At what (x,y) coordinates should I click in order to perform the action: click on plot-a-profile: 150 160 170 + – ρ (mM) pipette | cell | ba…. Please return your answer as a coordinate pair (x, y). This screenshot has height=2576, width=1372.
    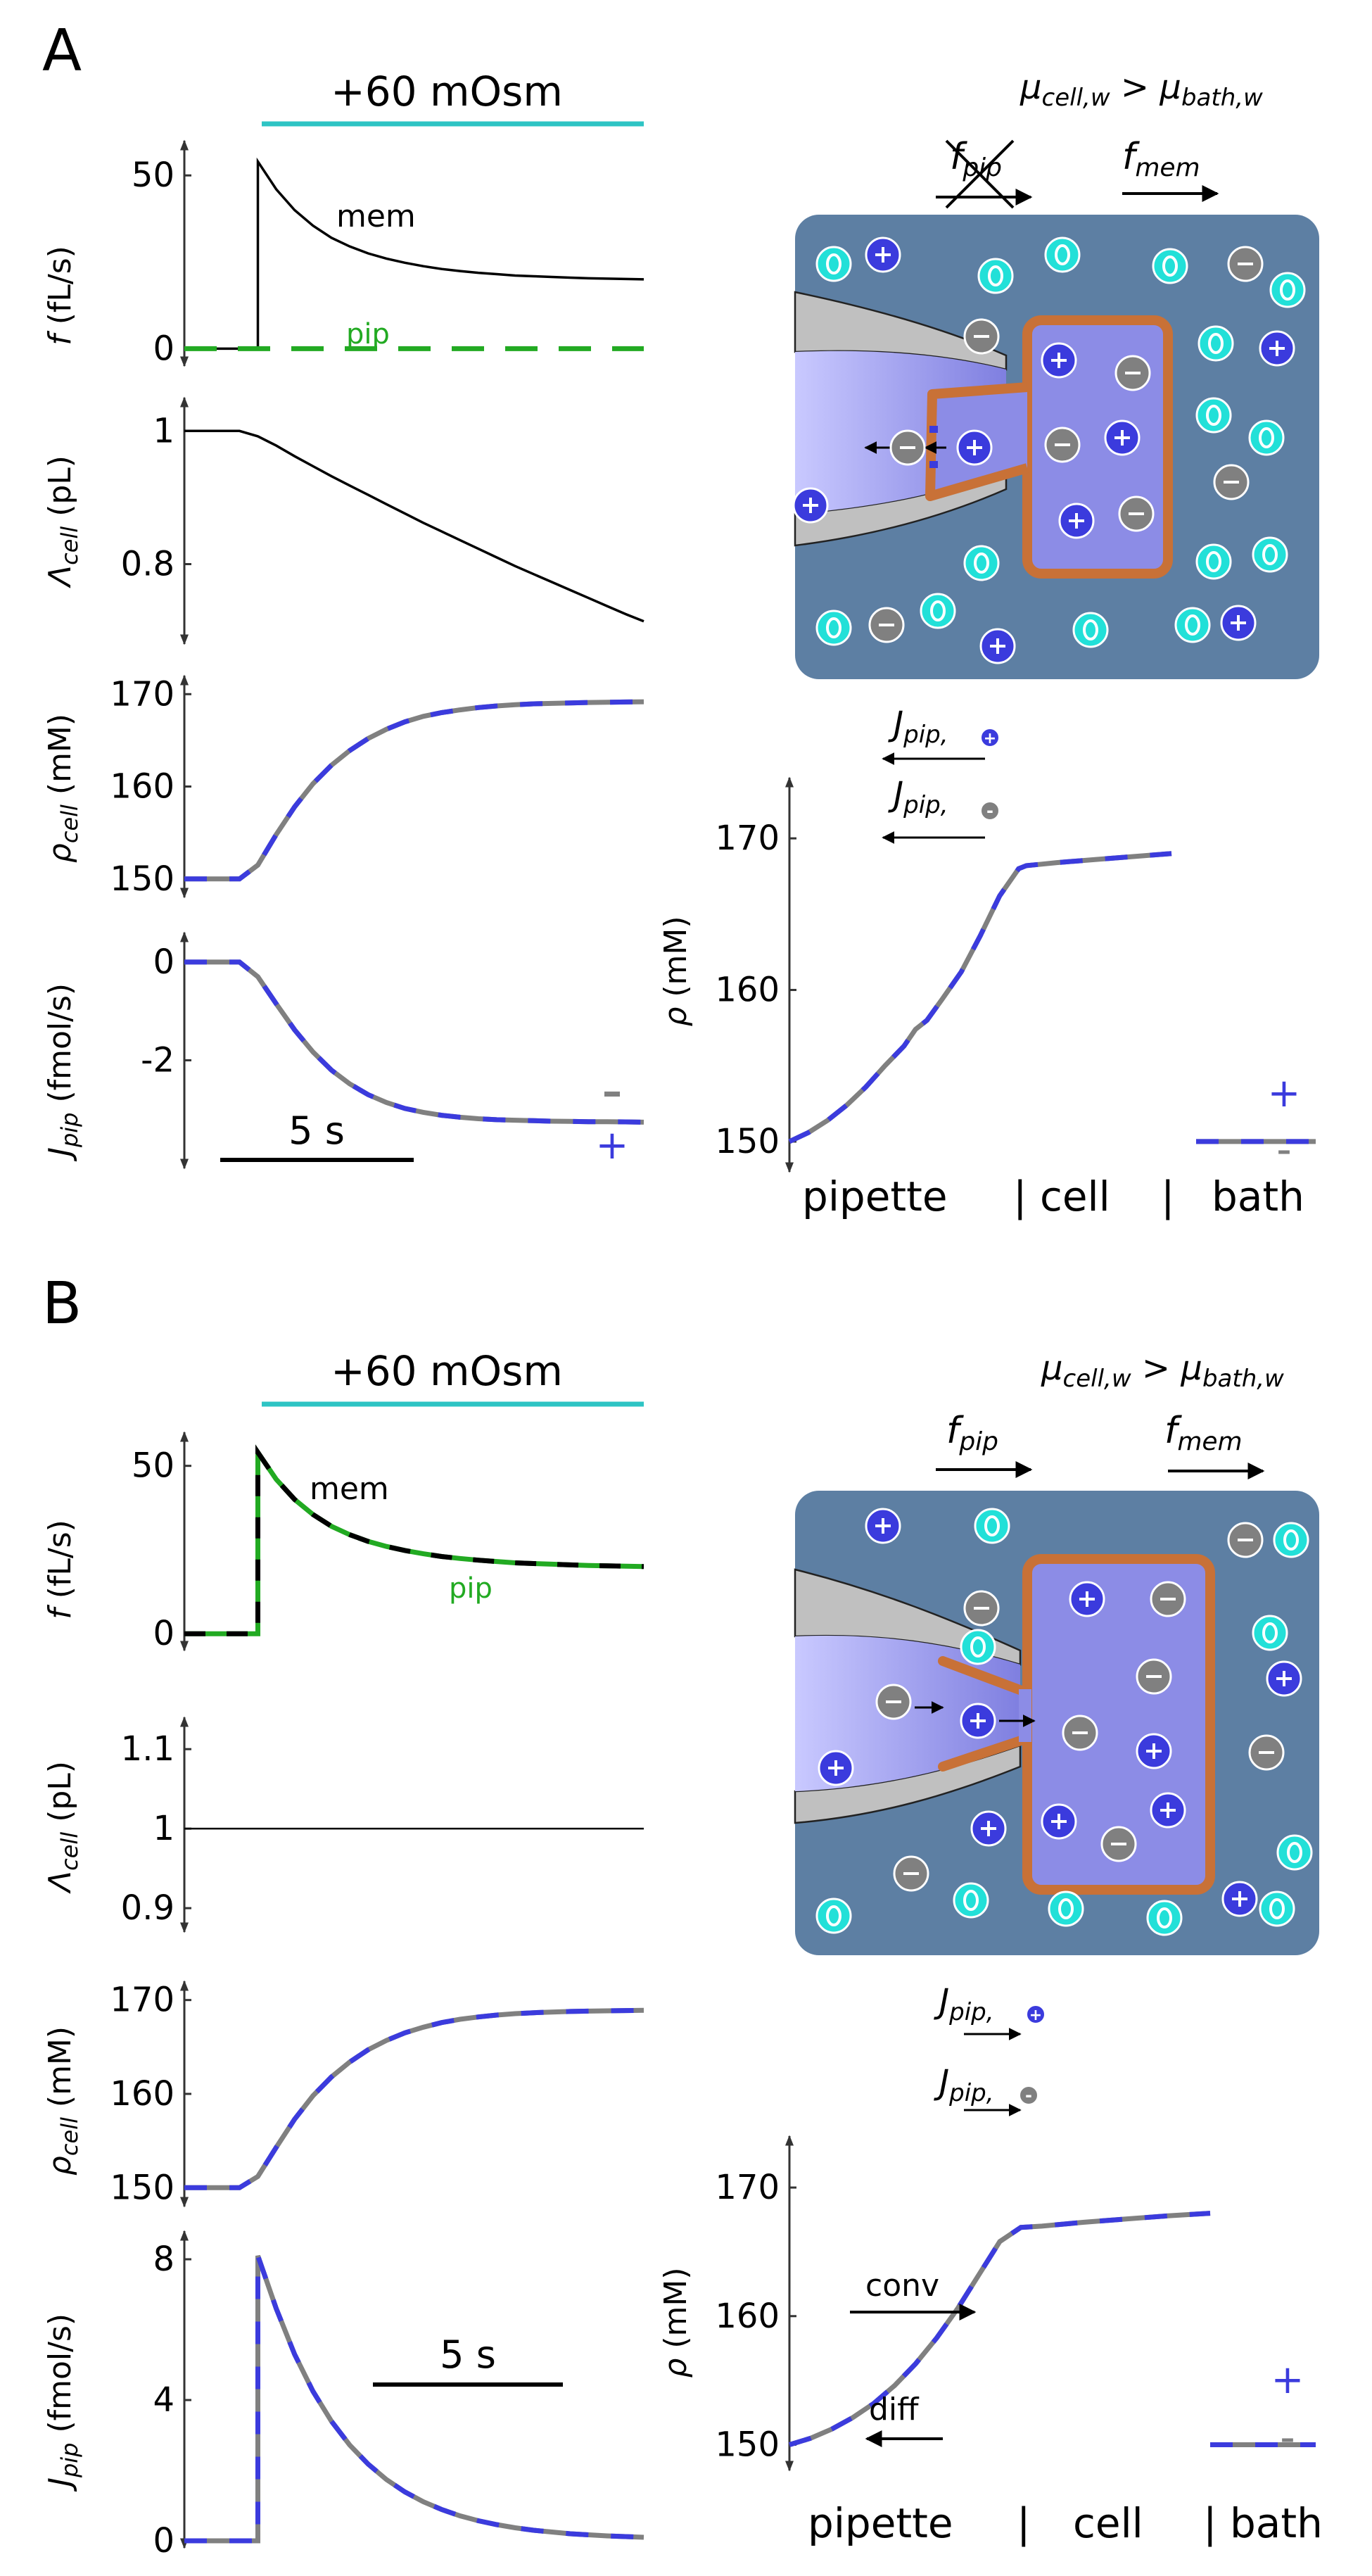
    Looking at the image, I should click on (987, 998).